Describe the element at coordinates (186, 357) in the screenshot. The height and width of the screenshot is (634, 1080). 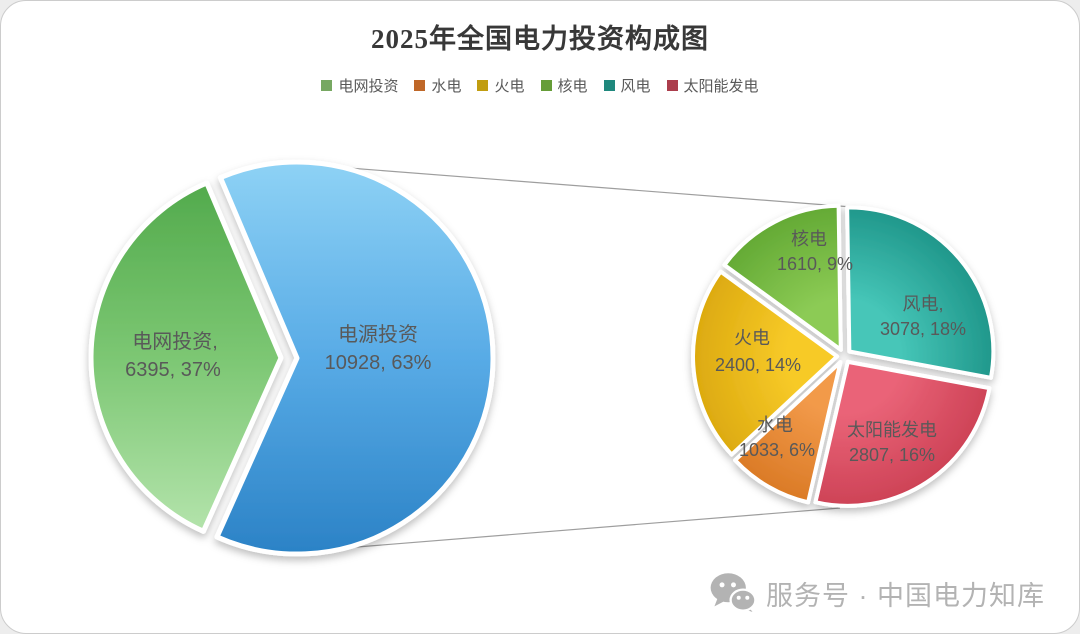
I see `main-pie-slice` at that location.